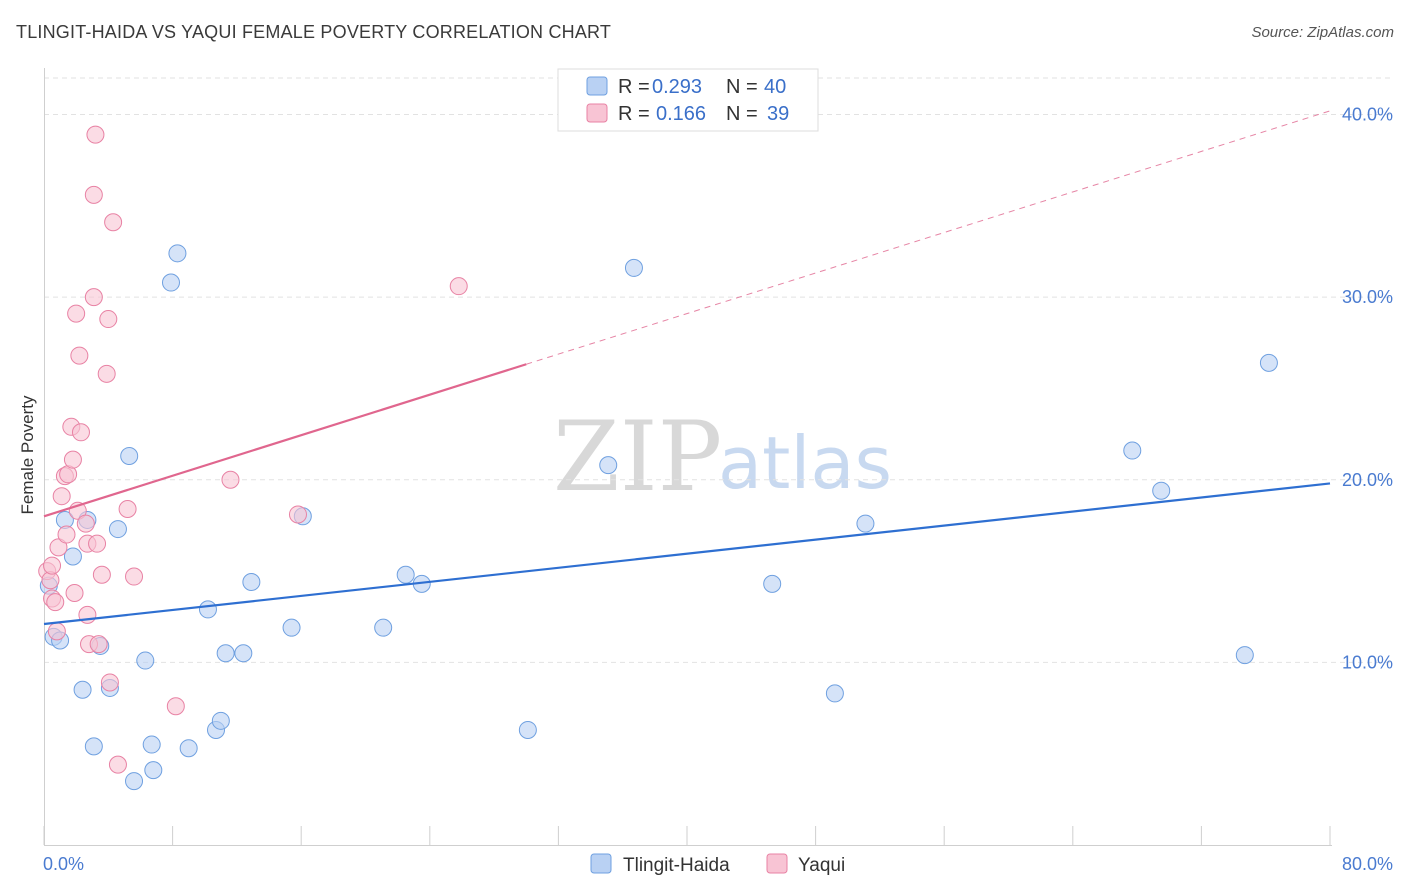 The image size is (1406, 892). What do you see at coordinates (676, 865) in the screenshot?
I see `bottom-legend-label-tlingit-haida: Tlingit-Haida` at bounding box center [676, 865].